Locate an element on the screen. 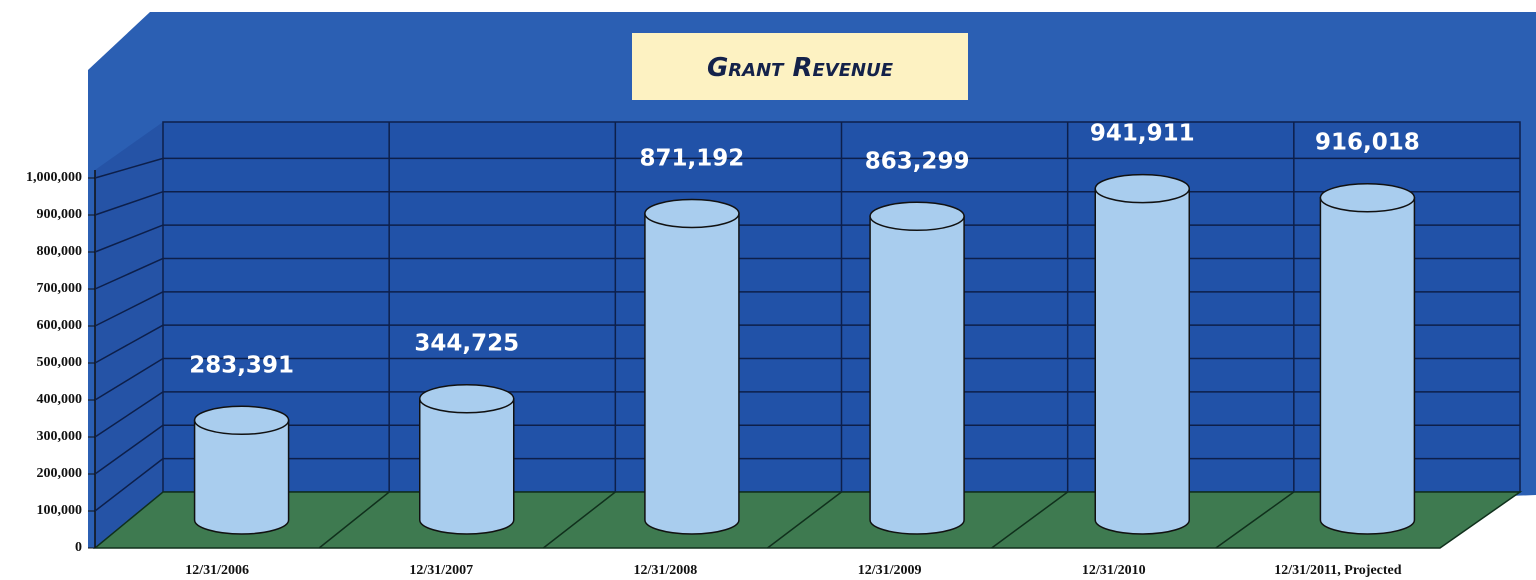 This screenshot has height=580, width=1536. y-tick-label: 600,000 is located at coordinates (60, 325).